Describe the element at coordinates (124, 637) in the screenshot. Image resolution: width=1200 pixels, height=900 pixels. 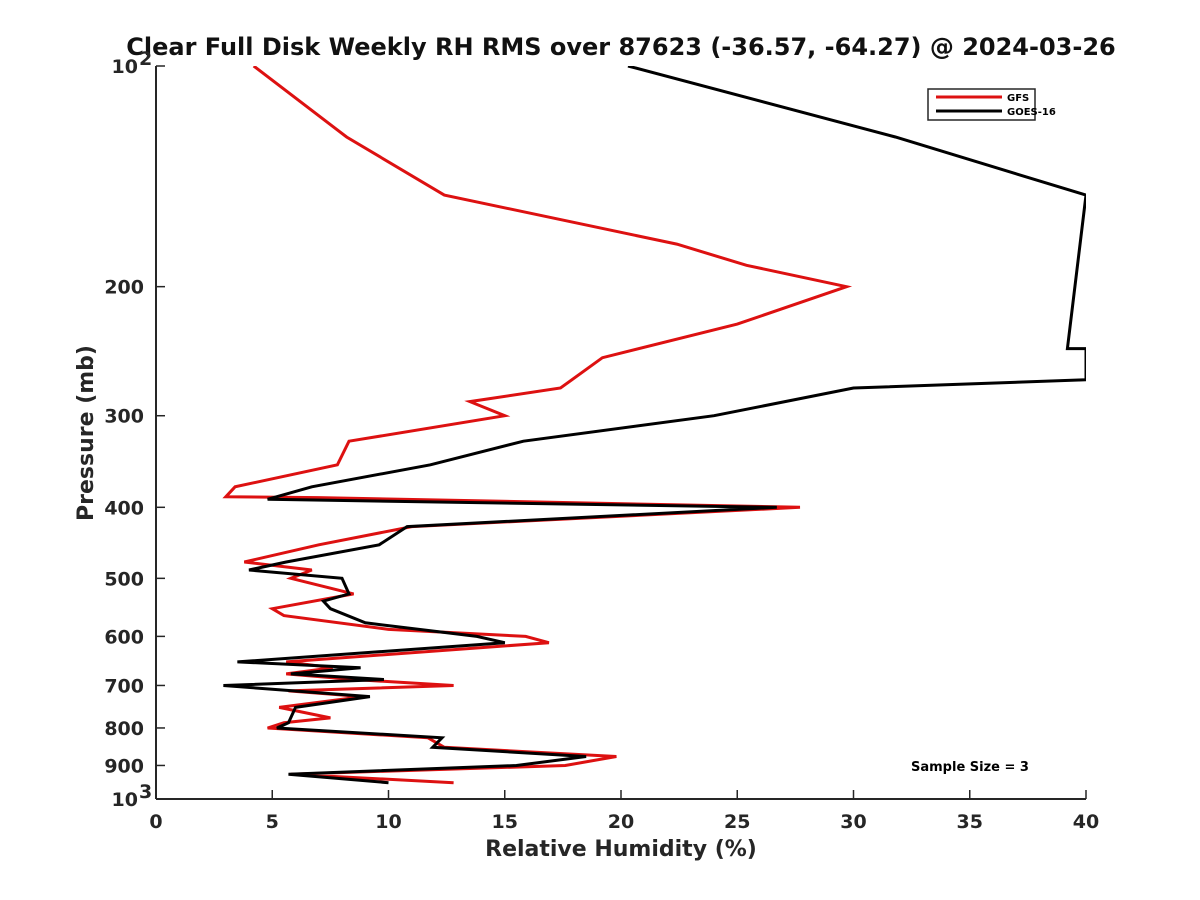
I see `y-tick-label: 600` at that location.